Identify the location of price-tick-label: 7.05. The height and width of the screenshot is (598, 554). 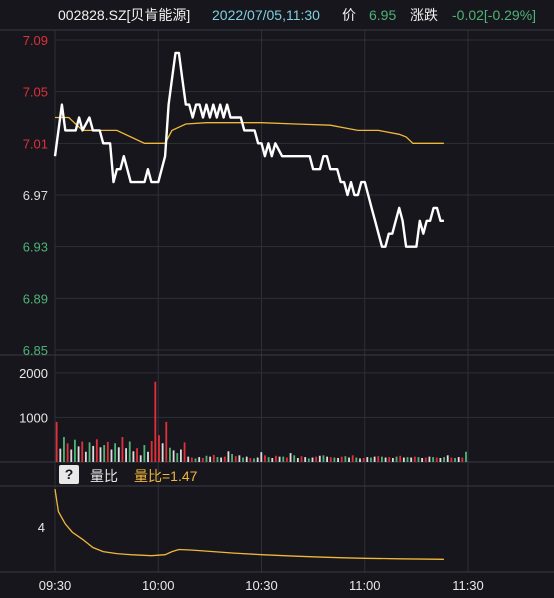
(35, 92).